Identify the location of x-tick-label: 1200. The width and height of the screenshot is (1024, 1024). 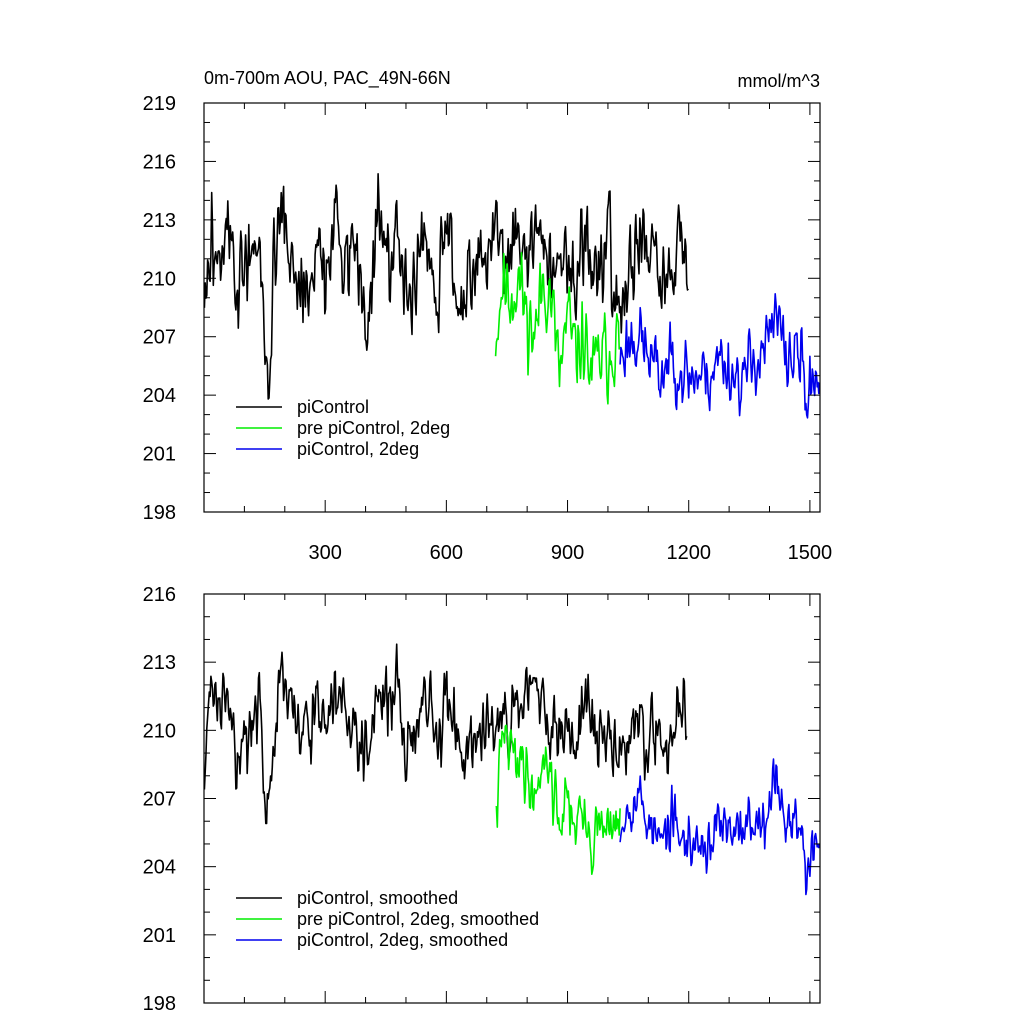
(688, 553).